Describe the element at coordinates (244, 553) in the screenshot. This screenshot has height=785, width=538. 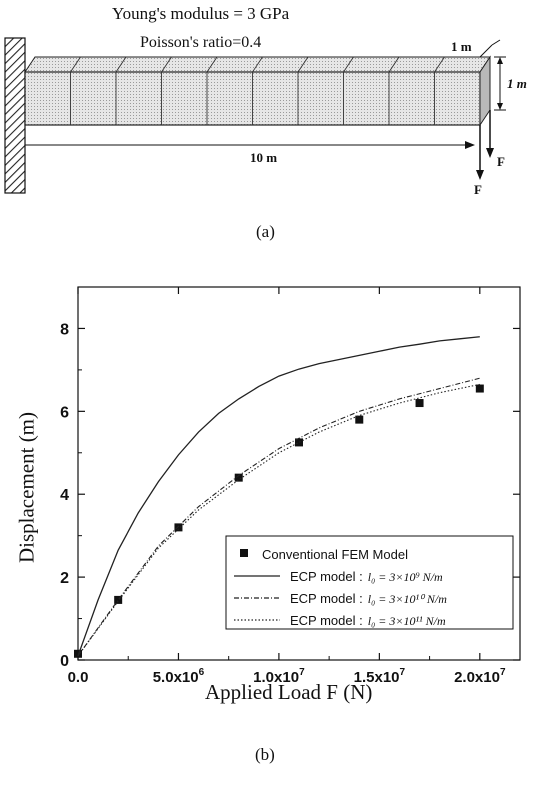
I see `legend-marker` at that location.